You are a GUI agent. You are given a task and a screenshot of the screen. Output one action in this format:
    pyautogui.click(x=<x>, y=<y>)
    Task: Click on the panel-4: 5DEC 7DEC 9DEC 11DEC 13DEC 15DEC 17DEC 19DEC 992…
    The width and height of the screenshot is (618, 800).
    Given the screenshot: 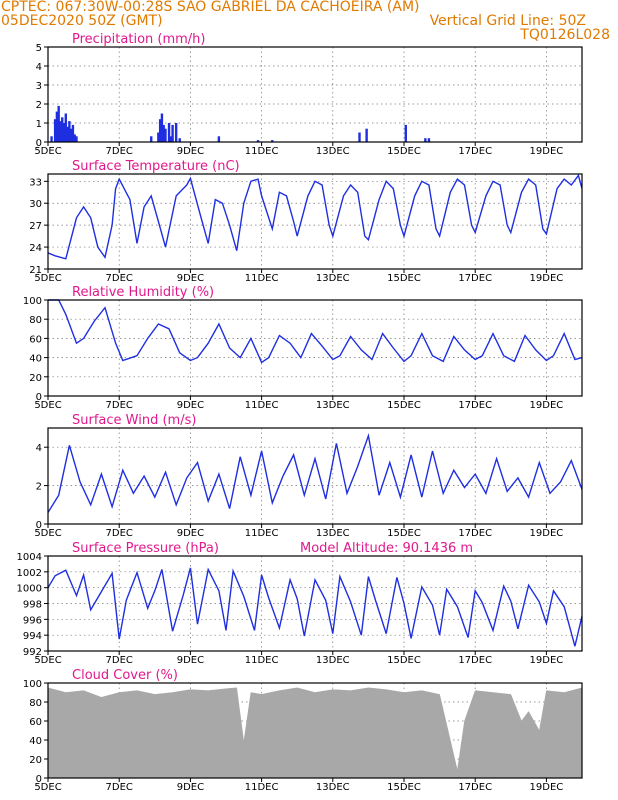 What is the action you would take?
    pyautogui.click(x=300, y=603)
    